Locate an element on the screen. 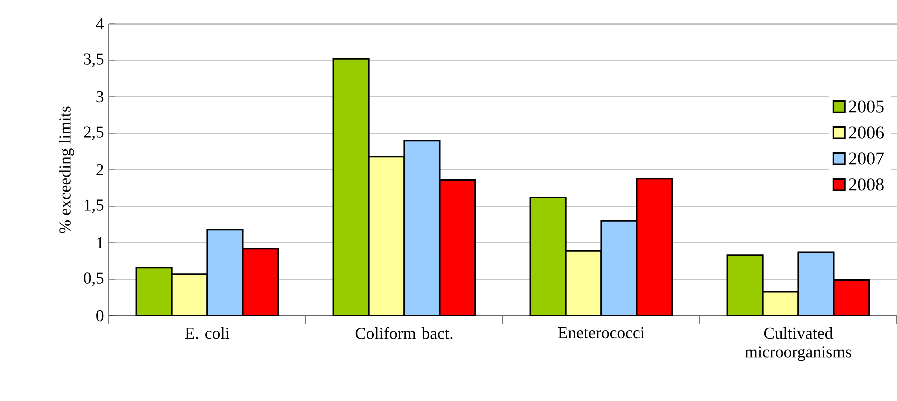 Image resolution: width=897 pixels, height=401 pixels. y-tick-label: 0 is located at coordinates (100, 316).